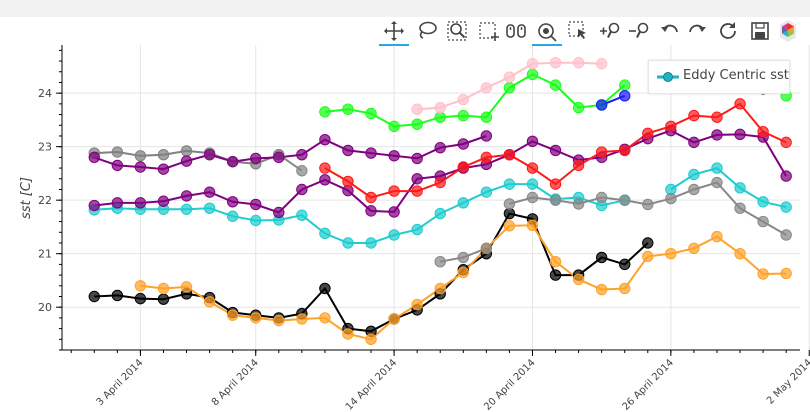 This screenshot has width=810, height=412. I want to click on wheel-zoom-tool-button, so click(516, 31).